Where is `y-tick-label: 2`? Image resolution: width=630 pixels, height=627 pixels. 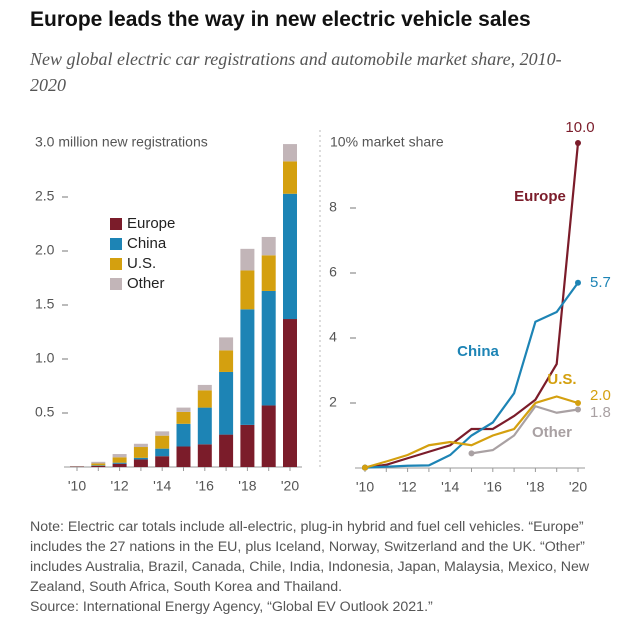 y-tick-label: 2 is located at coordinates (333, 402).